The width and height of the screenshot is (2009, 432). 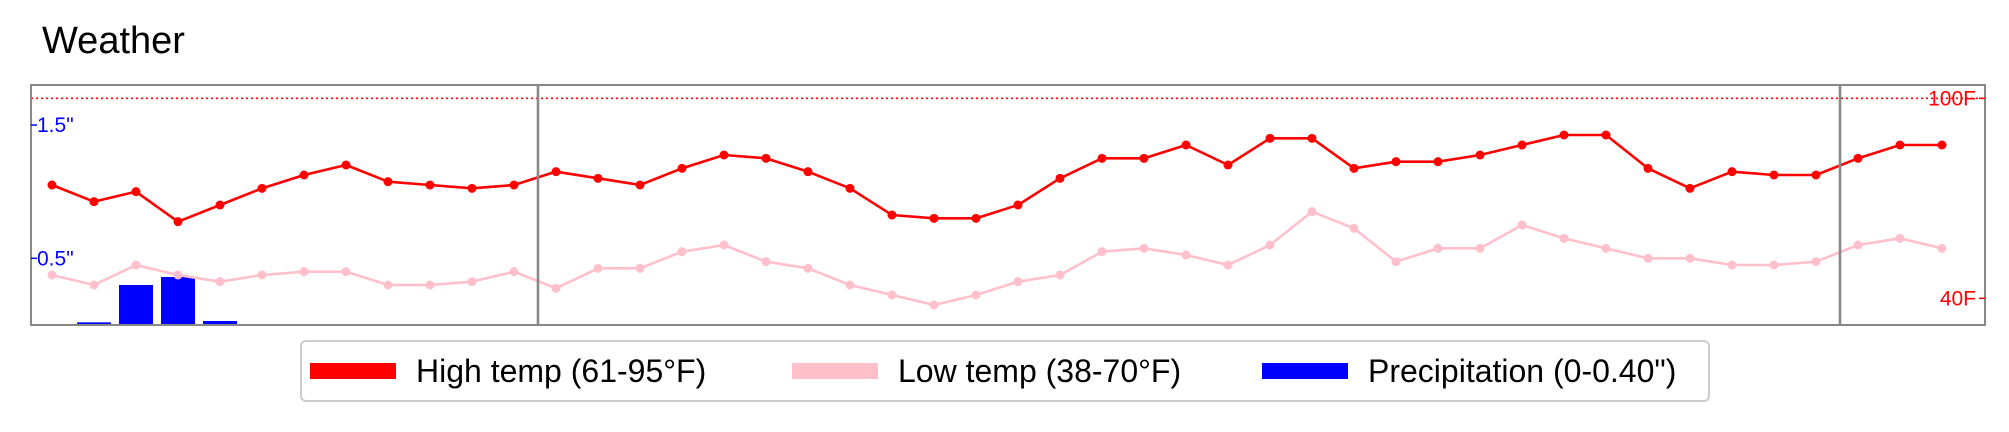 I want to click on chart-title: Weather, so click(x=113, y=41).